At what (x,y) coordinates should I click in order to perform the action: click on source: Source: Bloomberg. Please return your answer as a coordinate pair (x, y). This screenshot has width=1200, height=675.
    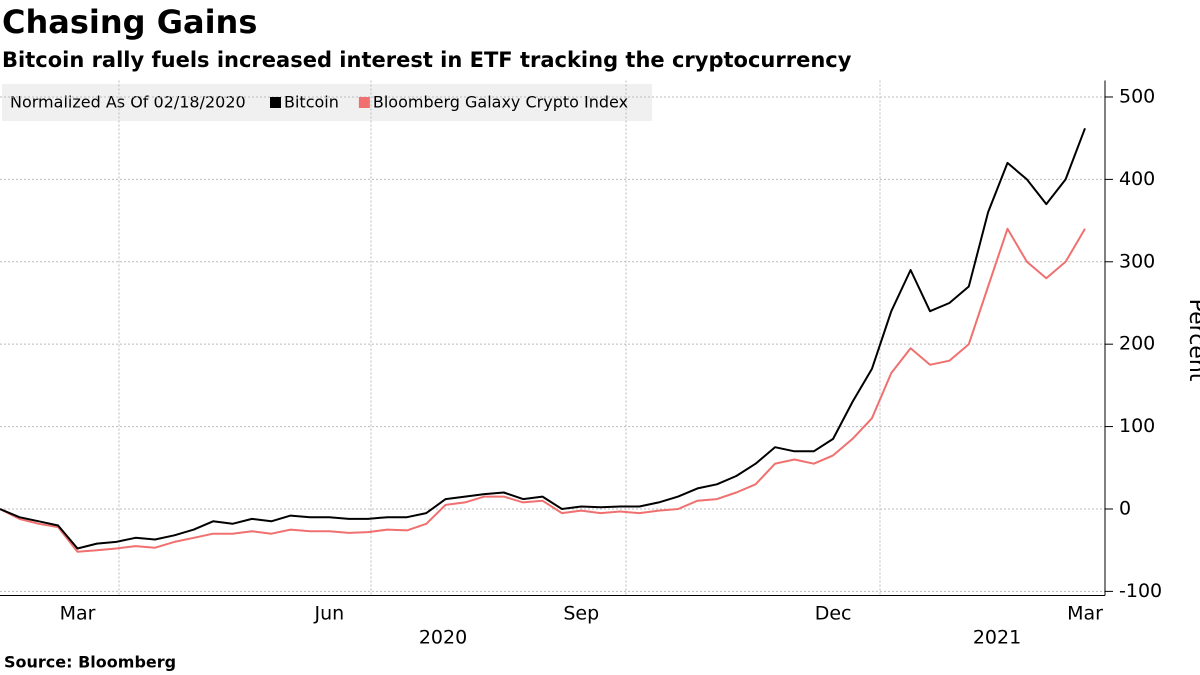
    Looking at the image, I should click on (90, 662).